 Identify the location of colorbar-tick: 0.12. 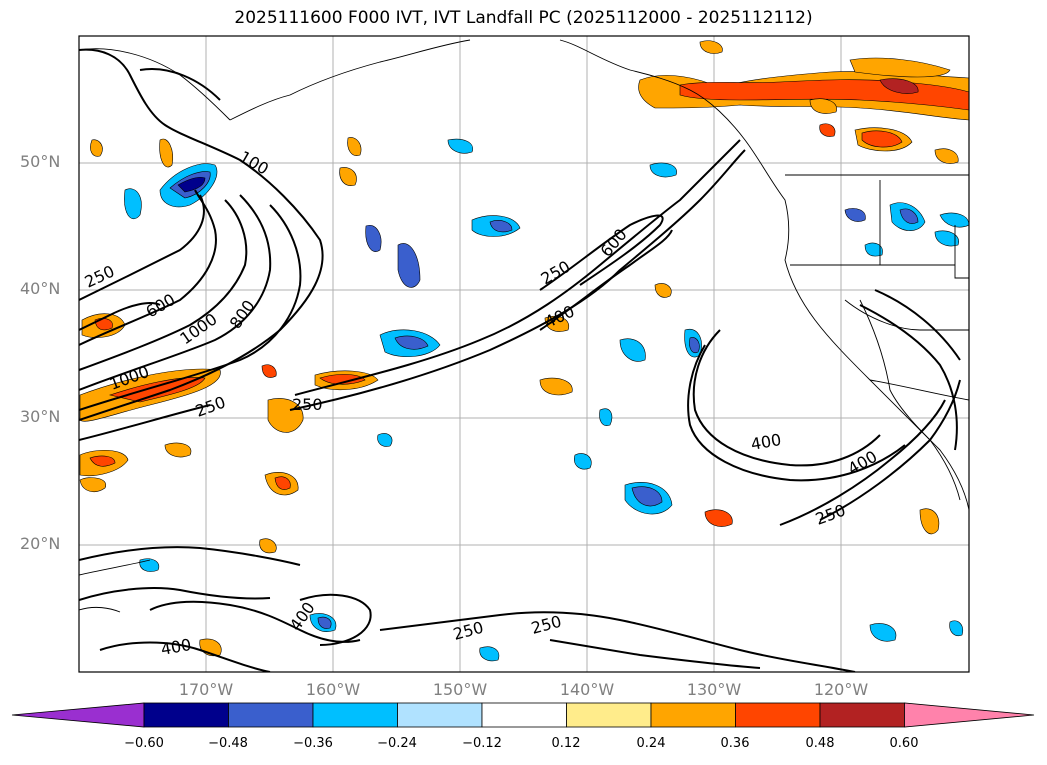
(566, 743).